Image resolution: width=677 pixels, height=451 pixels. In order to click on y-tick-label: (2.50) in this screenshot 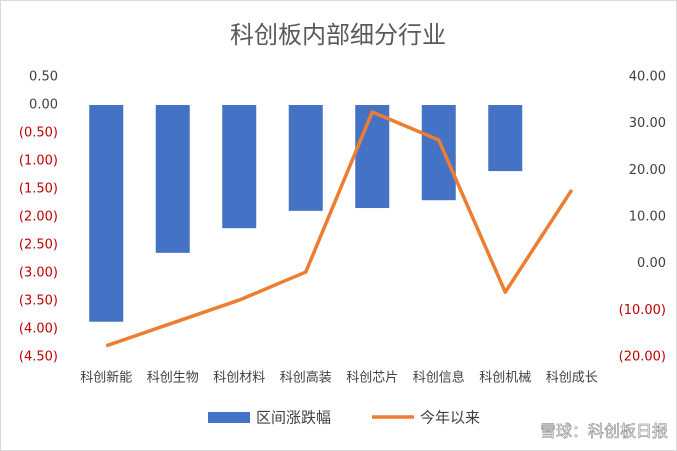, I will do `click(38, 245)`.